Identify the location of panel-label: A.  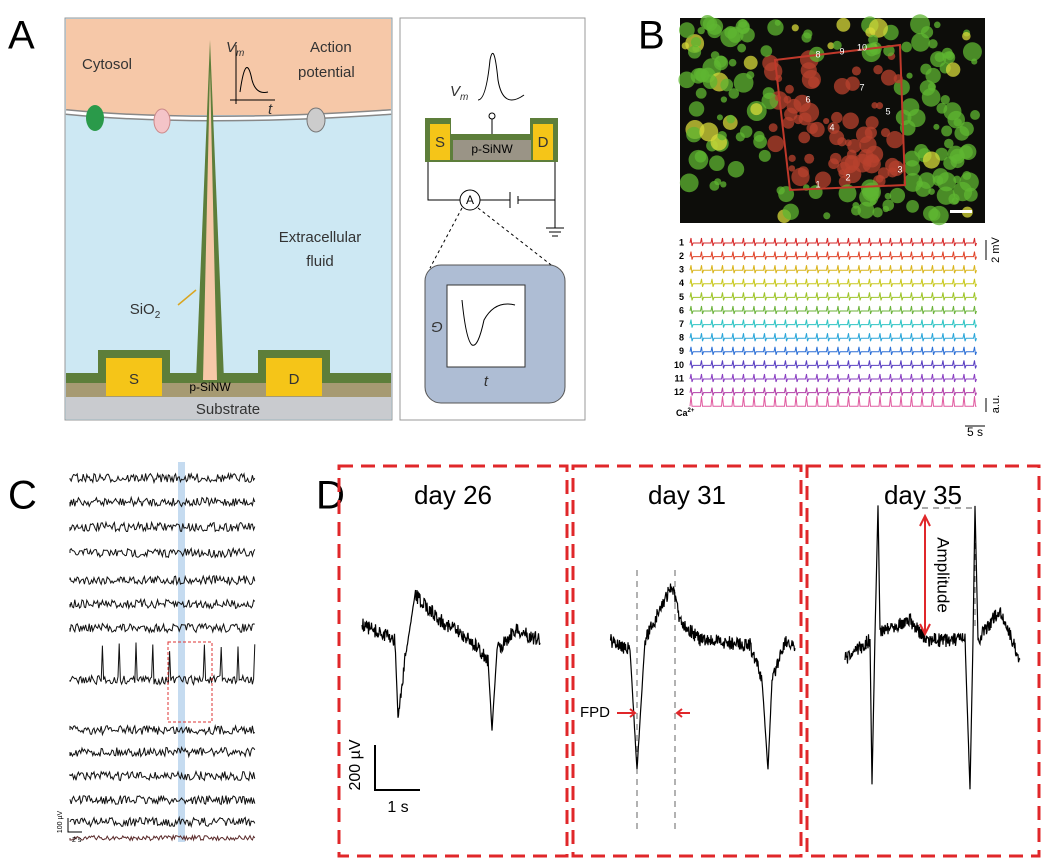
(21, 36).